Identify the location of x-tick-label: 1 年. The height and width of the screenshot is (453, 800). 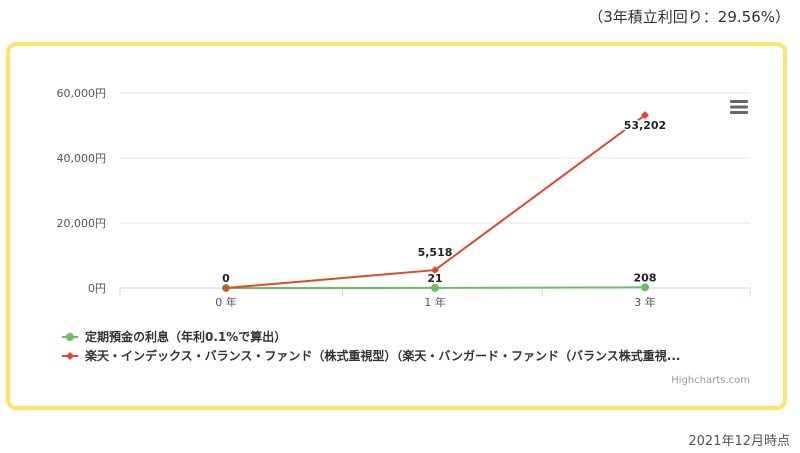
(435, 302).